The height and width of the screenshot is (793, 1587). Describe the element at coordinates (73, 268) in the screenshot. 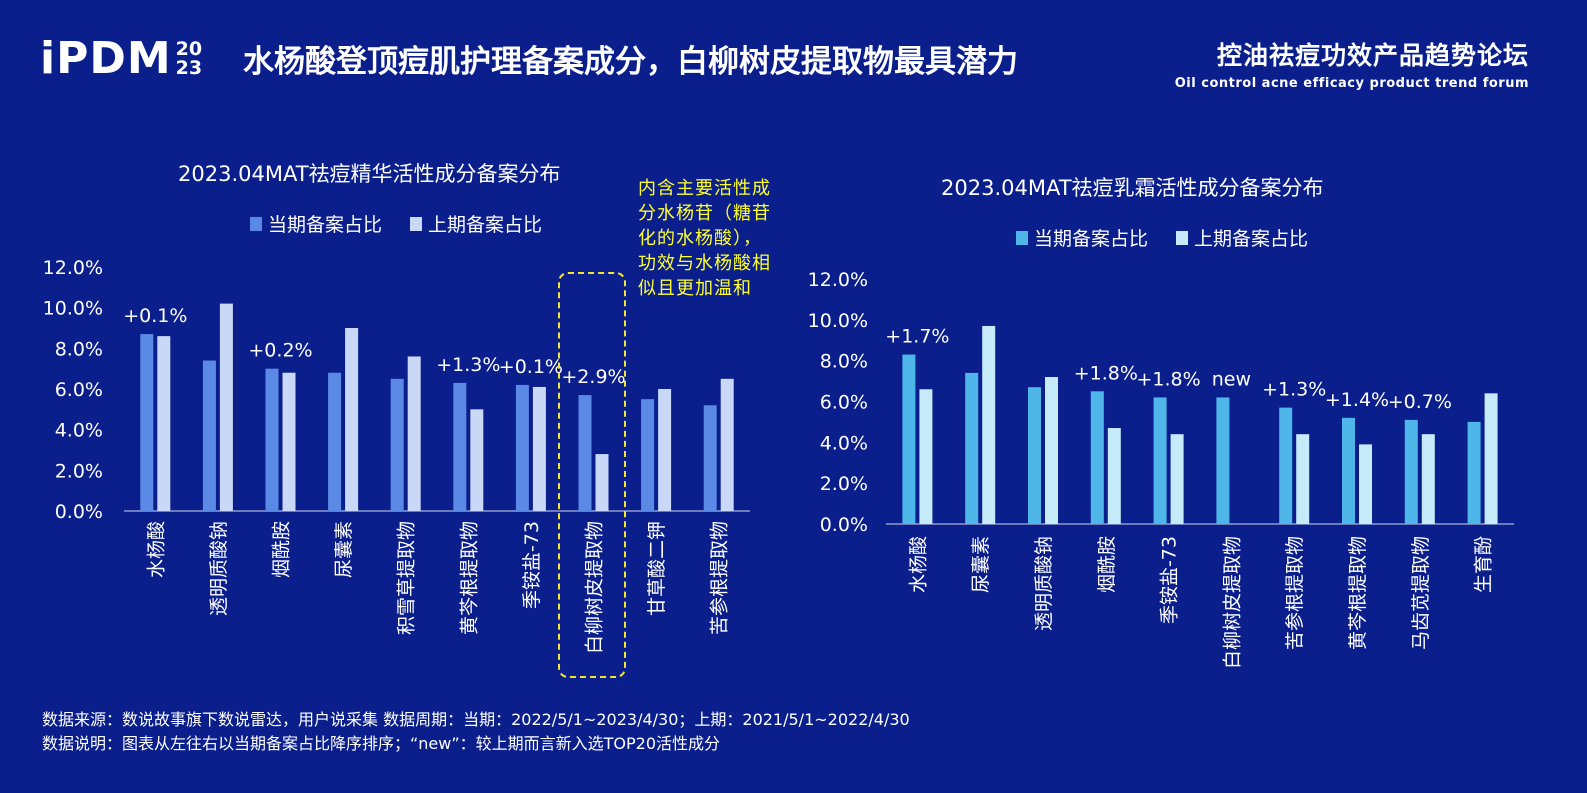

I see `y-tick-label: 12.0%` at that location.